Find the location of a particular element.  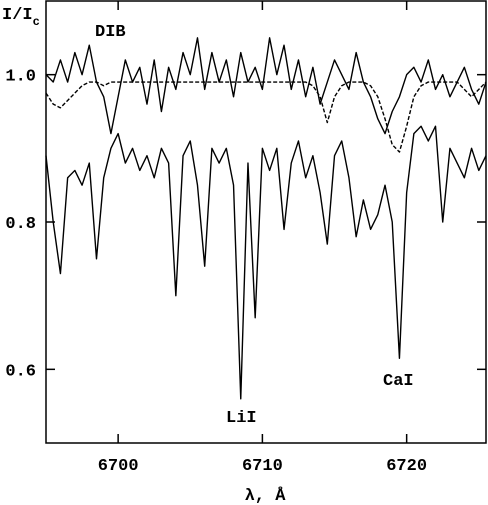

annotation: DIB is located at coordinates (110, 32).